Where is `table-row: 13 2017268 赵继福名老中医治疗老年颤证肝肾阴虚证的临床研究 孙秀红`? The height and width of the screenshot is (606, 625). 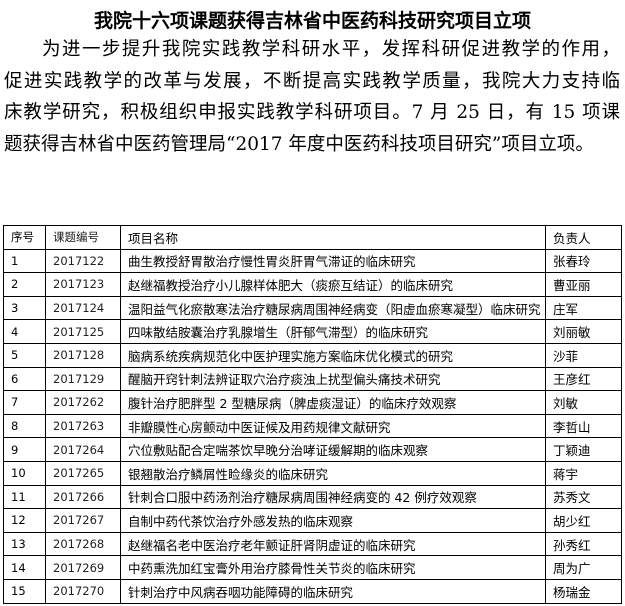
table-row: 13 2017268 赵继福名老中医治疗老年颤证肝肾阴虚证的临床研究 孙秀红 is located at coordinates (312, 544).